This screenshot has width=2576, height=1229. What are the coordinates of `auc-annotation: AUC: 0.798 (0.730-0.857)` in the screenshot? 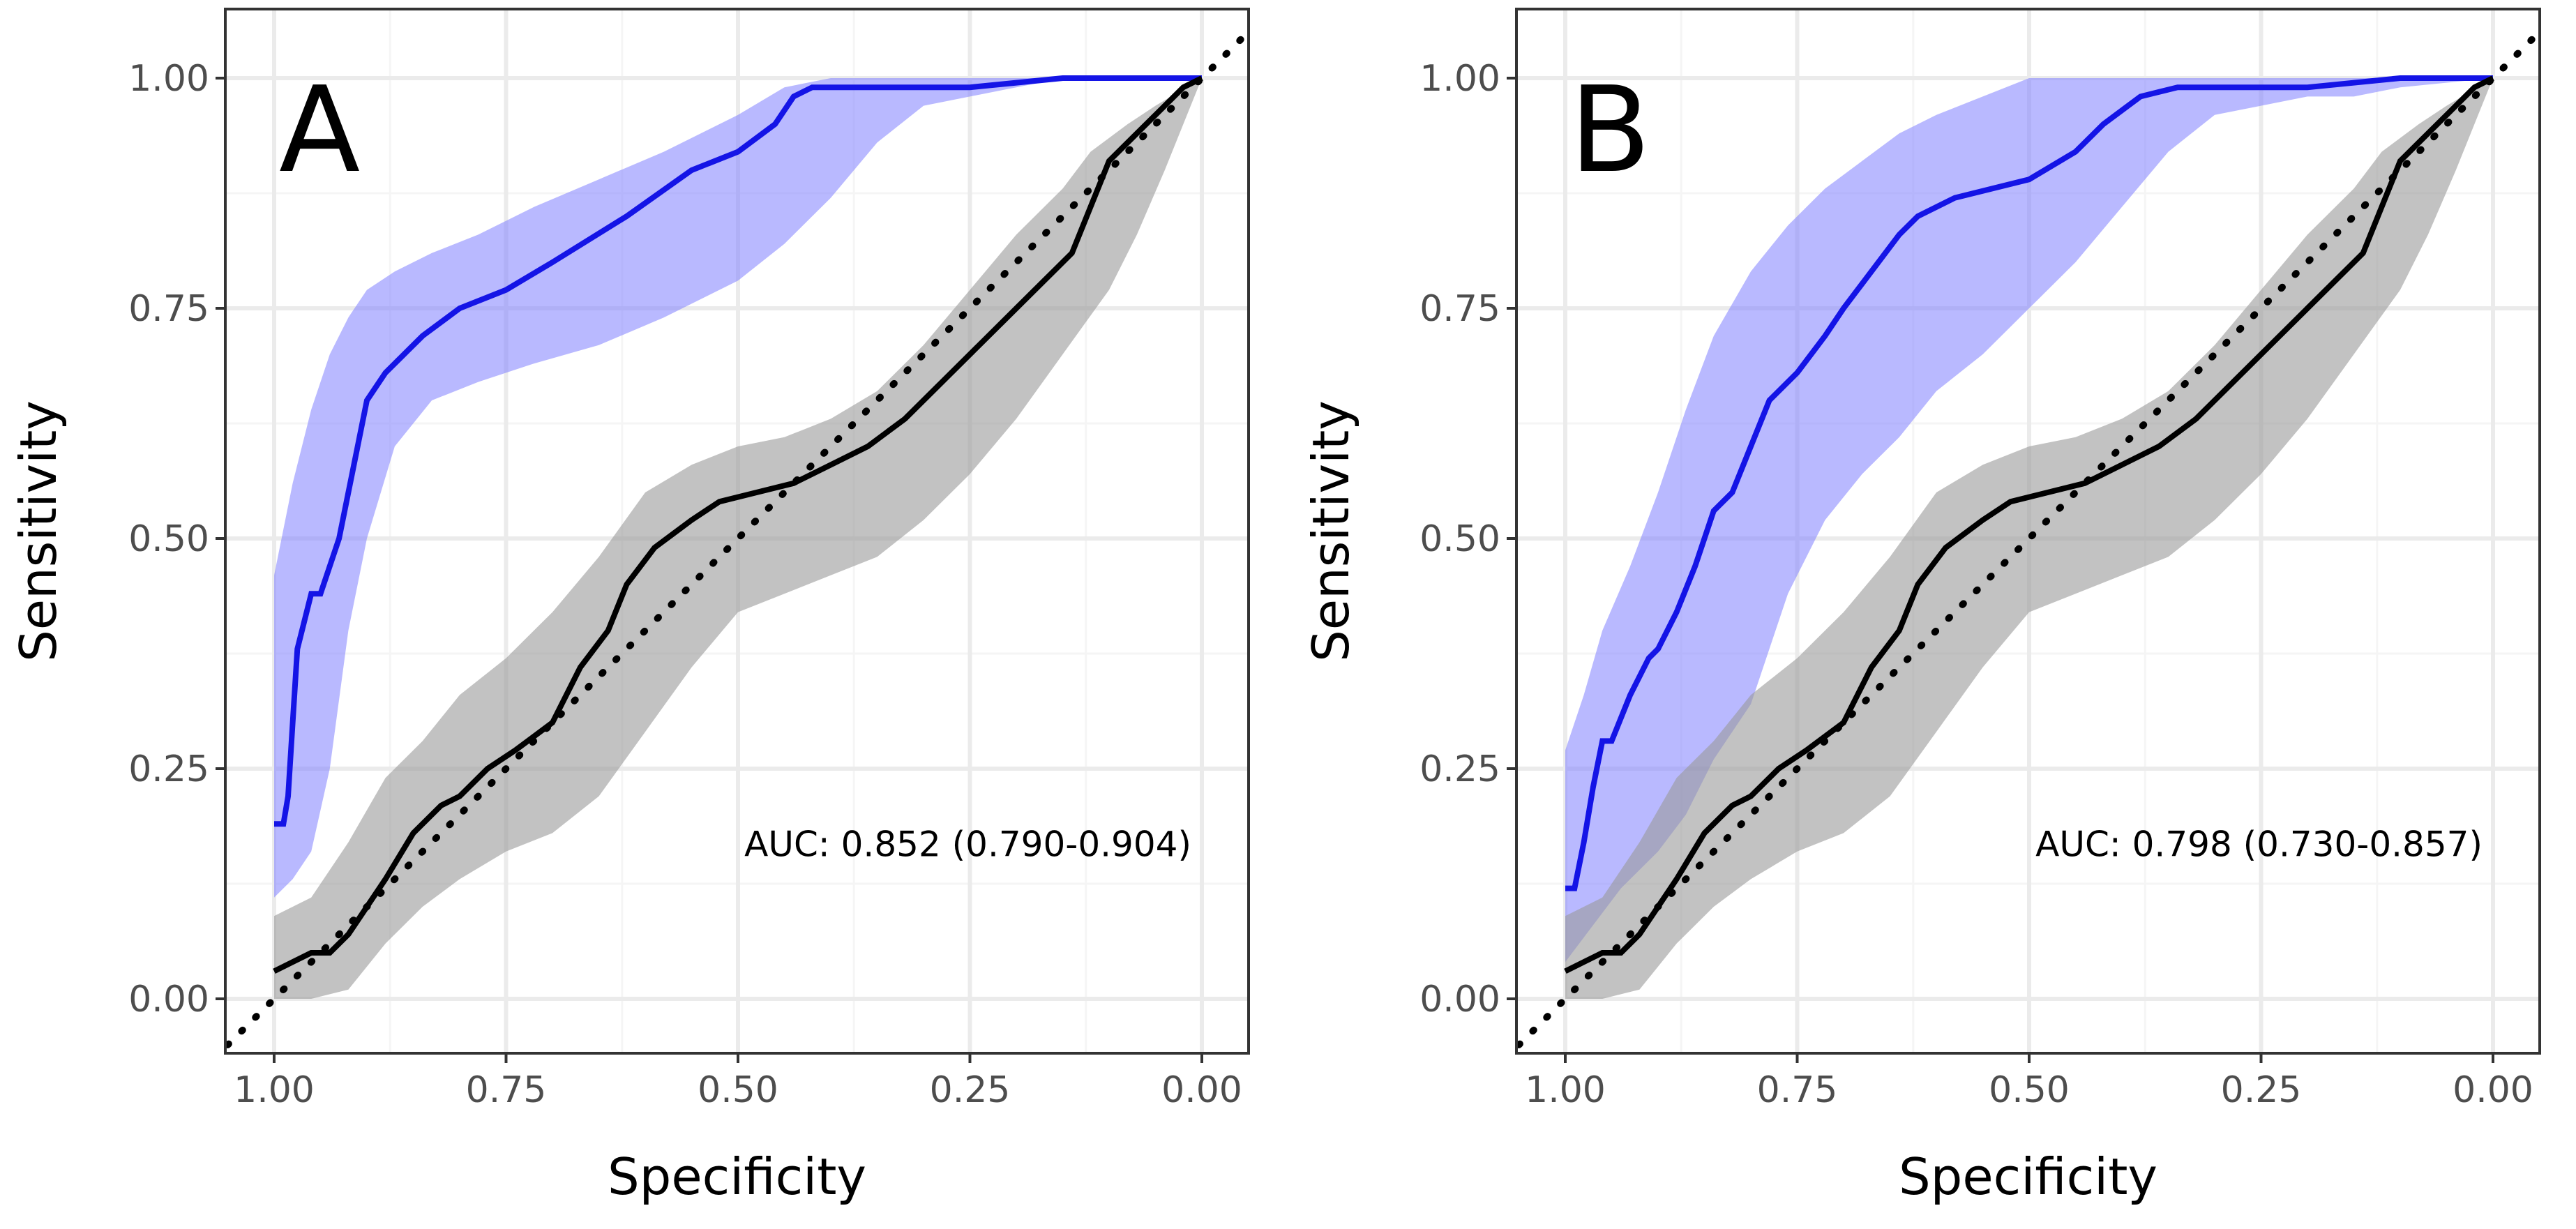 It's located at (2259, 844).